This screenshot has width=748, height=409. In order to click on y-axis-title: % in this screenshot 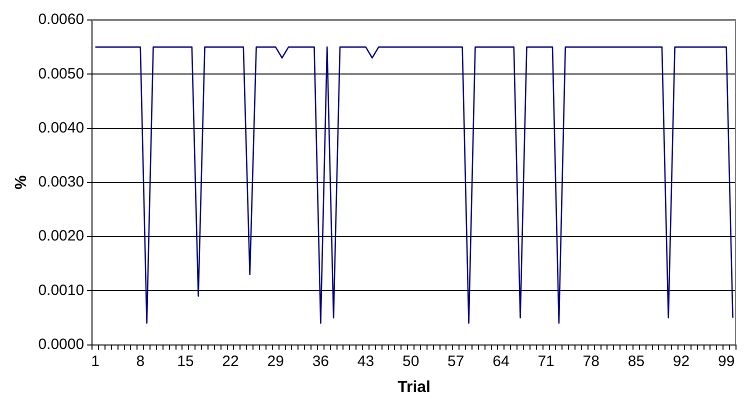, I will do `click(21, 182)`.